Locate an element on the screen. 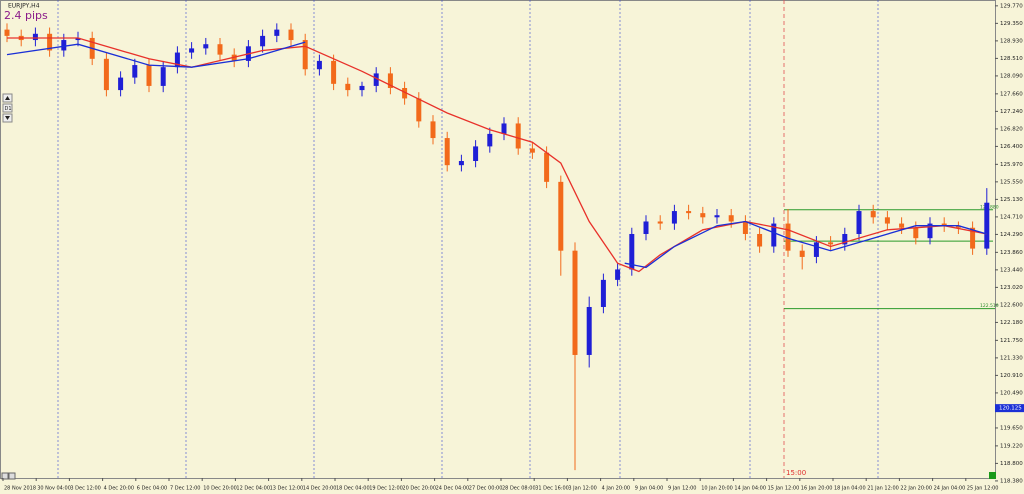  y-tick-label: 124.710 is located at coordinates (1011, 217).